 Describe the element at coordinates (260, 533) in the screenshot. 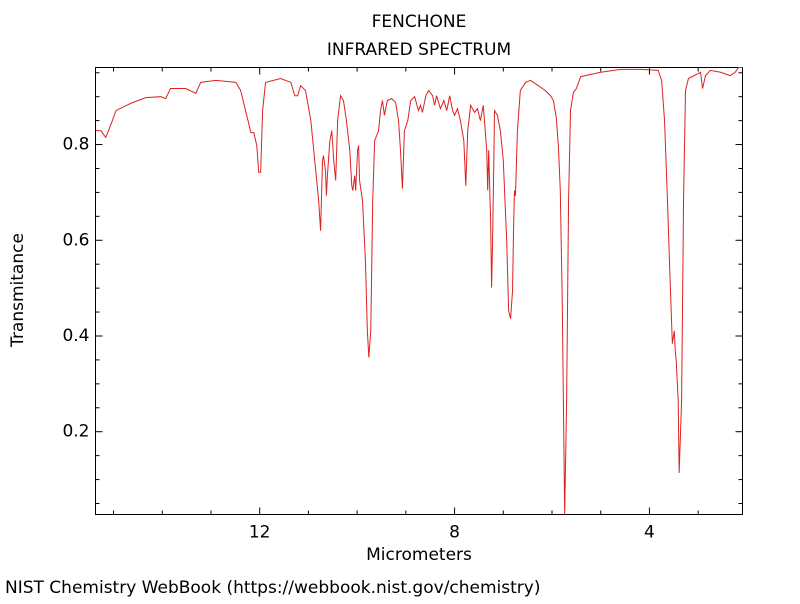

I see `x-tick-label: 12` at that location.